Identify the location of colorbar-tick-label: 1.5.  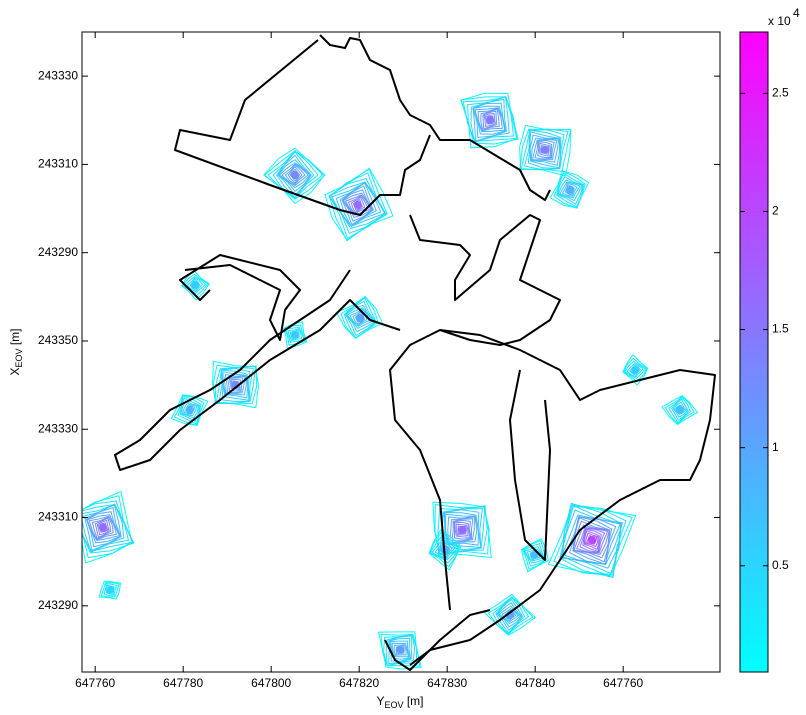
(780, 329).